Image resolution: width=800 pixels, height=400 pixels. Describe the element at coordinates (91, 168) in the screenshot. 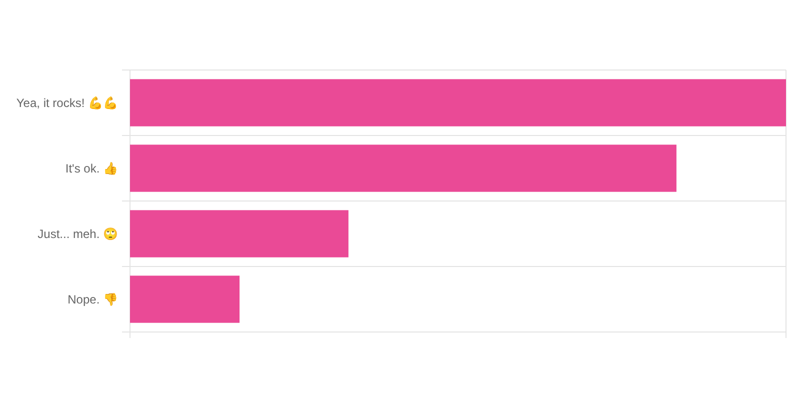

I see `y-tick-label: It's ok. 👍` at that location.